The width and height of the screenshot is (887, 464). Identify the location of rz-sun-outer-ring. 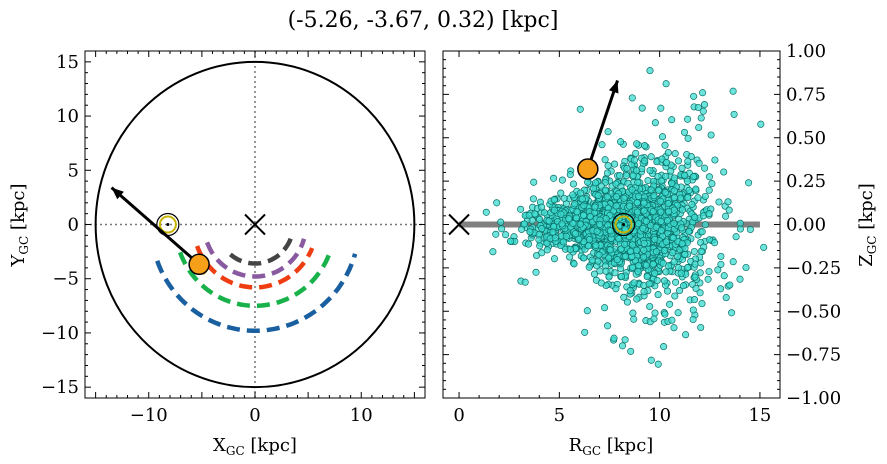
(623, 224).